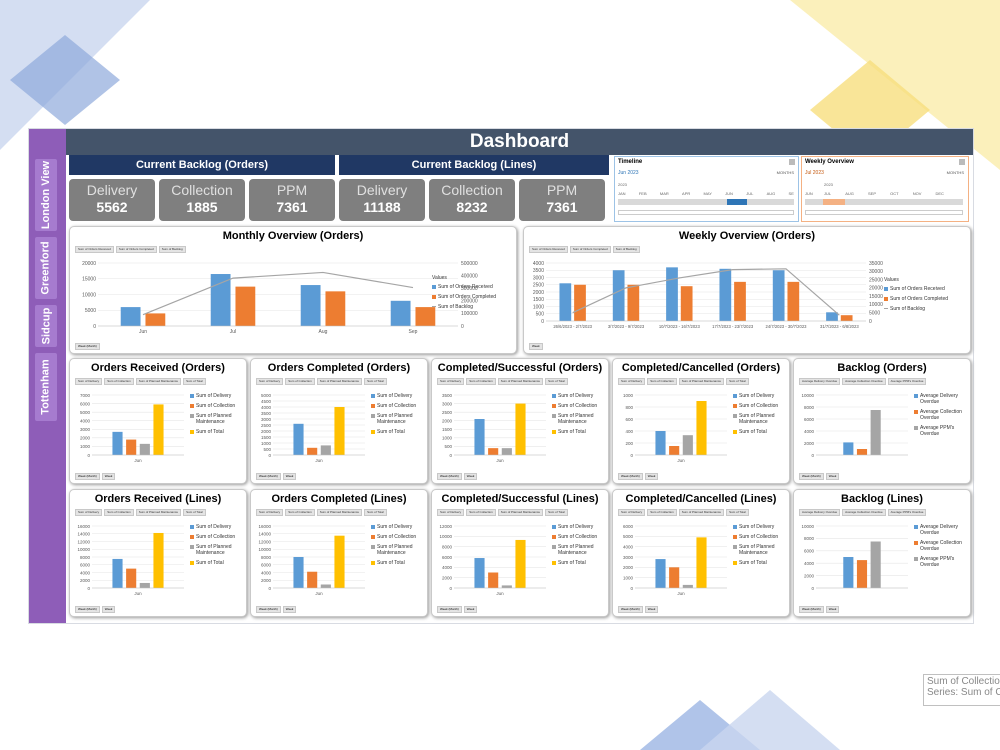 The image size is (1000, 750). Describe the element at coordinates (864, 381) in the screenshot. I see `field-button: Average Collection Overdue` at that location.